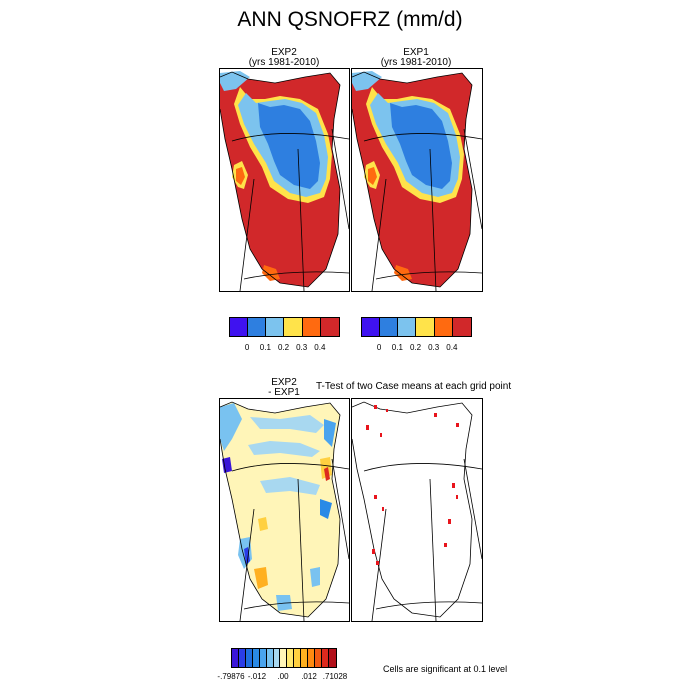 This screenshot has height=700, width=700. I want to click on exp1-colorbar, so click(416, 327).